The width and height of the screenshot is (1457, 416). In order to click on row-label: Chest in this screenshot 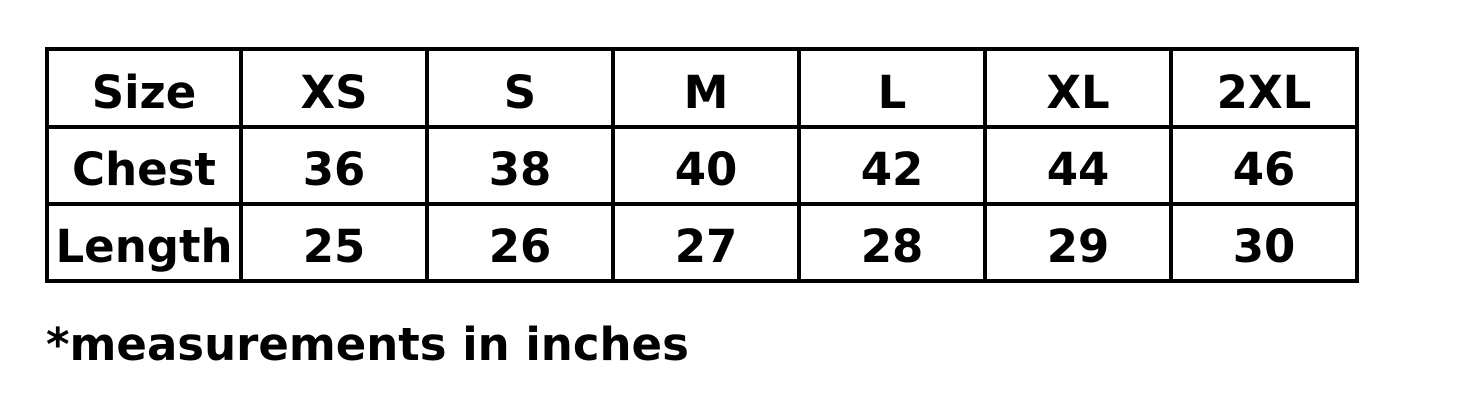, I will do `click(144, 165)`.